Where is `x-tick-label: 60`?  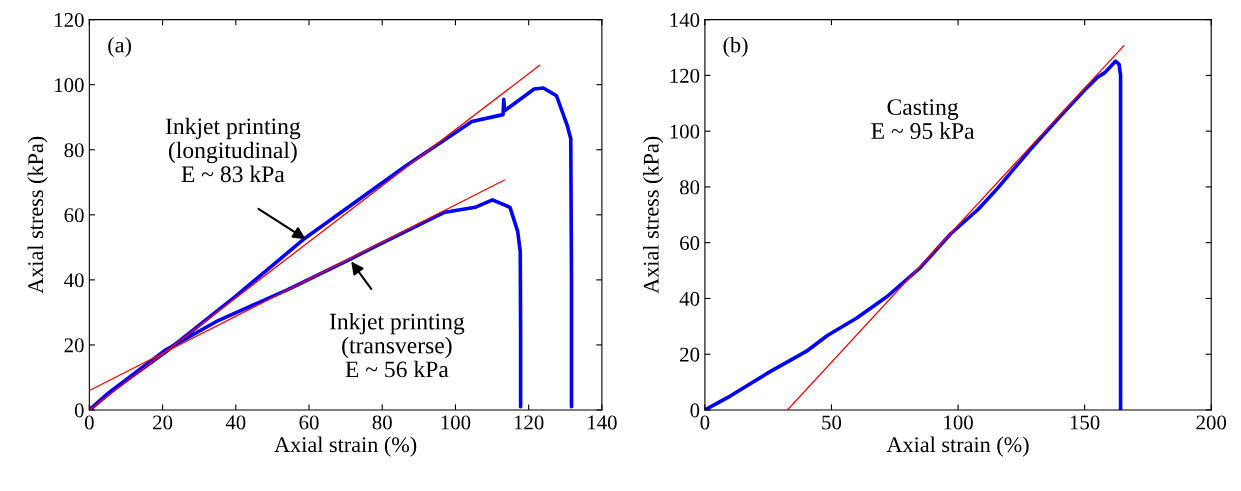
x-tick-label: 60 is located at coordinates (309, 422).